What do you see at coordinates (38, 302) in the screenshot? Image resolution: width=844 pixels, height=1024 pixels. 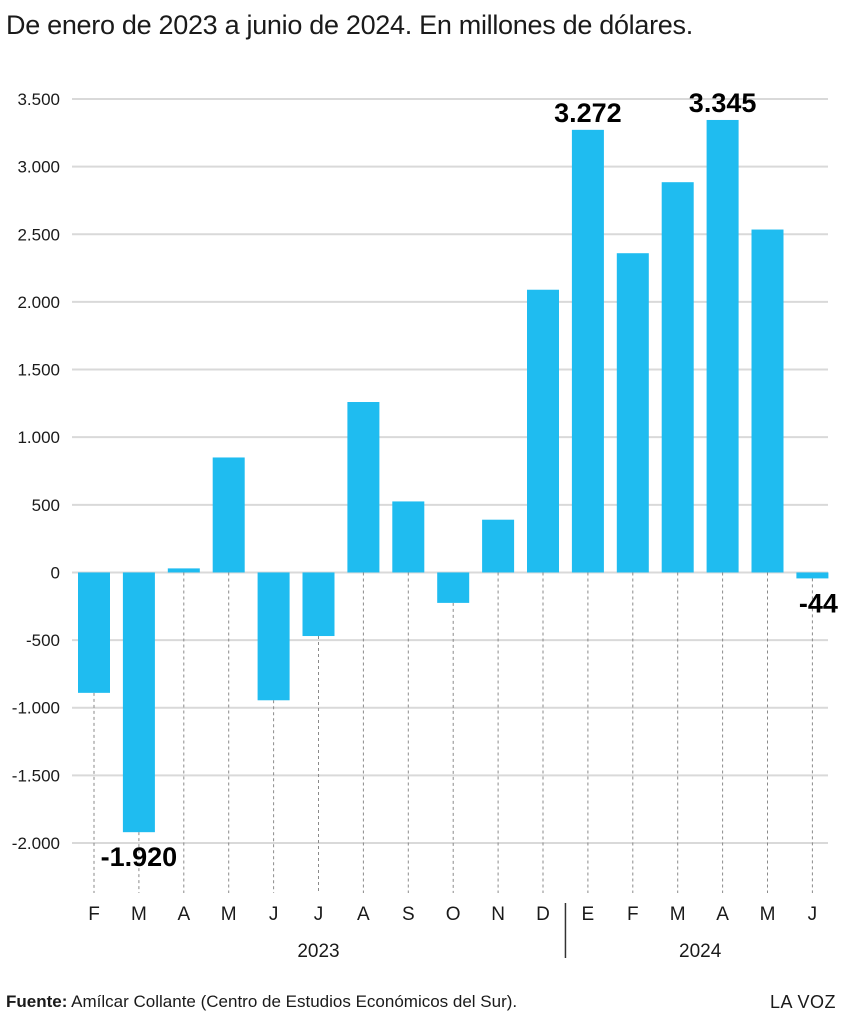 I see `y-tick-label: 2.000` at bounding box center [38, 302].